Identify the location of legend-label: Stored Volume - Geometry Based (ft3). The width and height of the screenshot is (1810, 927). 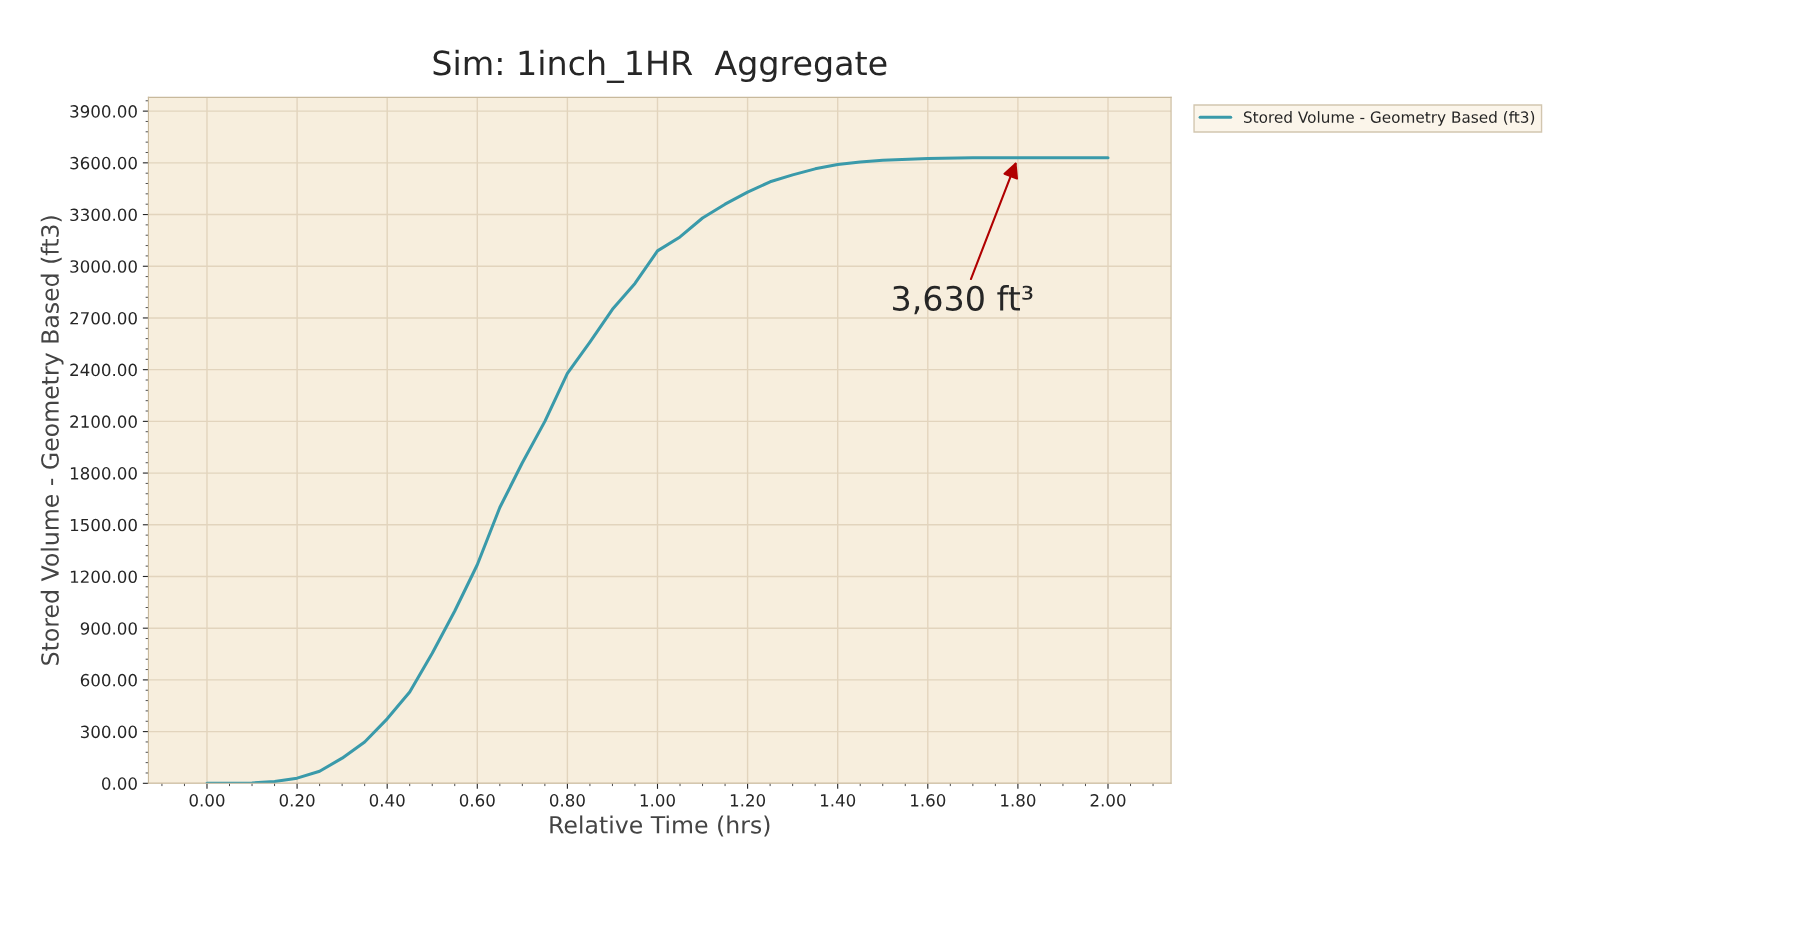
(1389, 118).